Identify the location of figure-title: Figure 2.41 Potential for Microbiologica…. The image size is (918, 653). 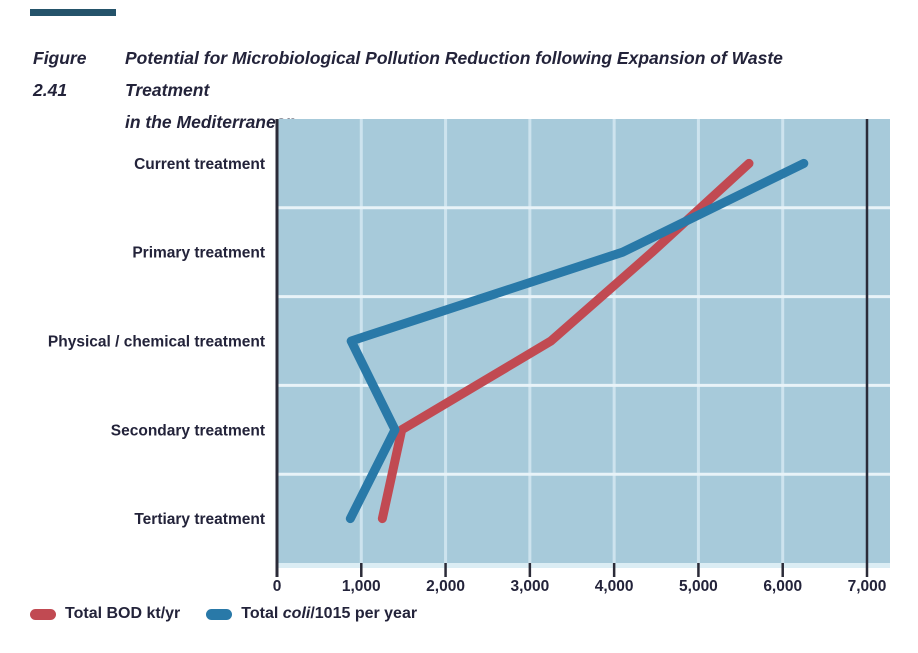
(449, 90).